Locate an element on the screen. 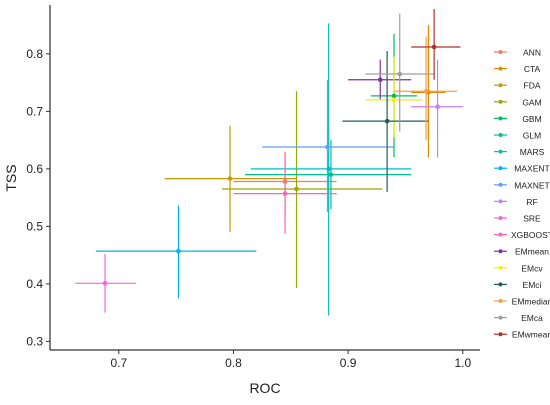 The image size is (550, 405). y-tick-label: 0.4 is located at coordinates (34, 284).